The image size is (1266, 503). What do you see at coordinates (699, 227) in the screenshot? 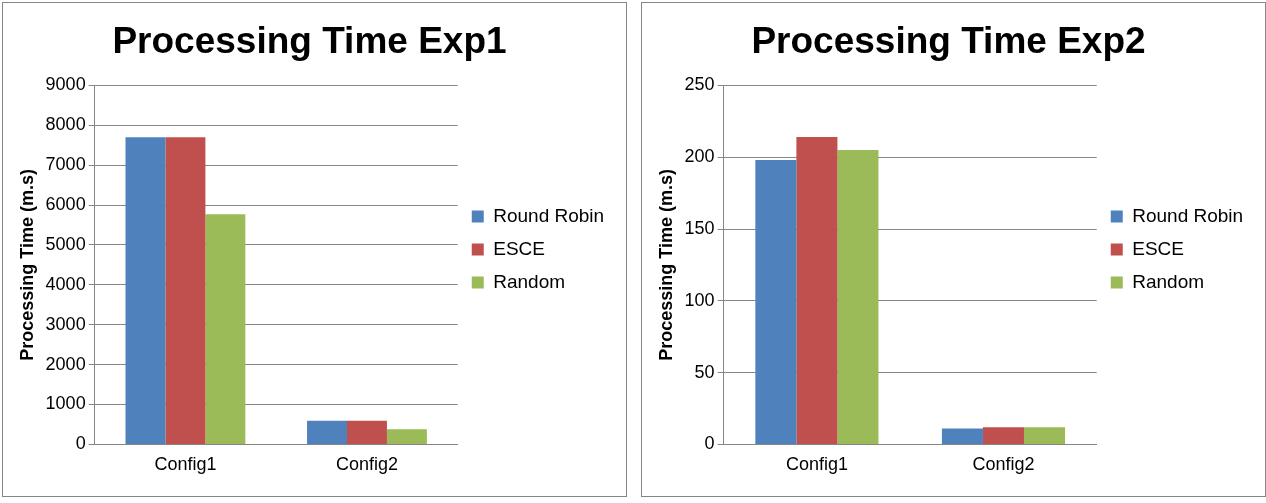
I see `y-tick-label: 150` at bounding box center [699, 227].